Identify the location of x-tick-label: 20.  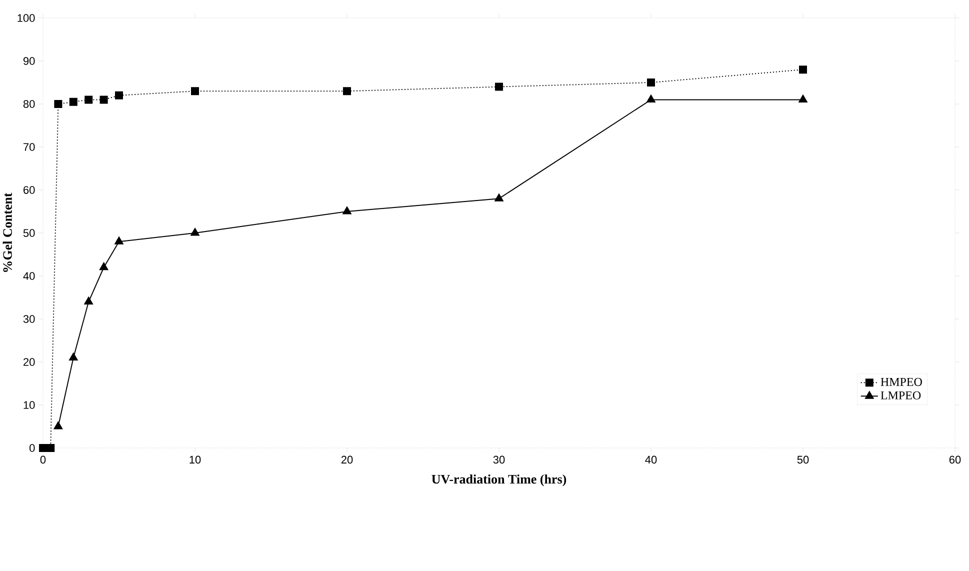
(347, 460).